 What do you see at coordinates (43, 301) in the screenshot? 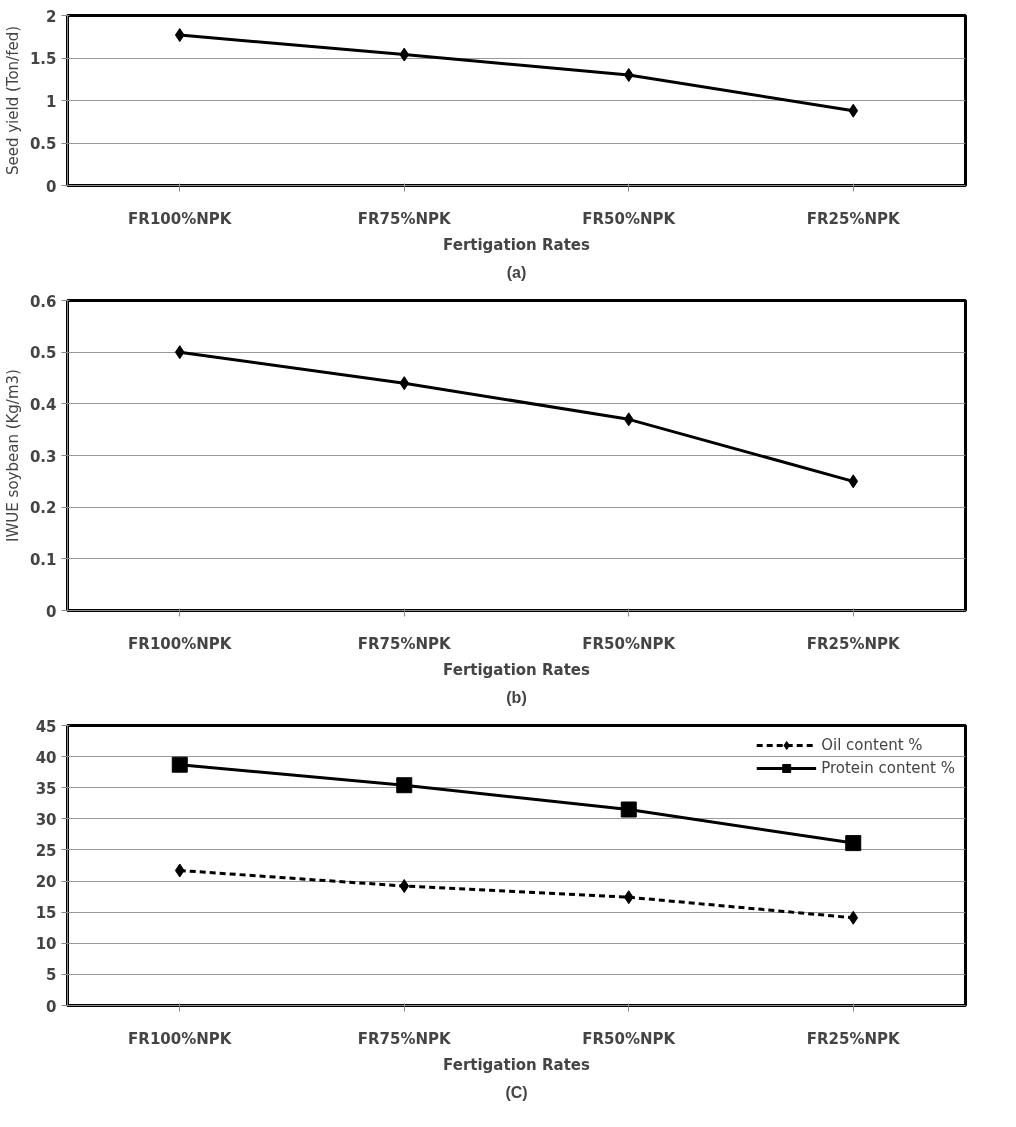
I see `y-tick-label: 0.6` at bounding box center [43, 301].